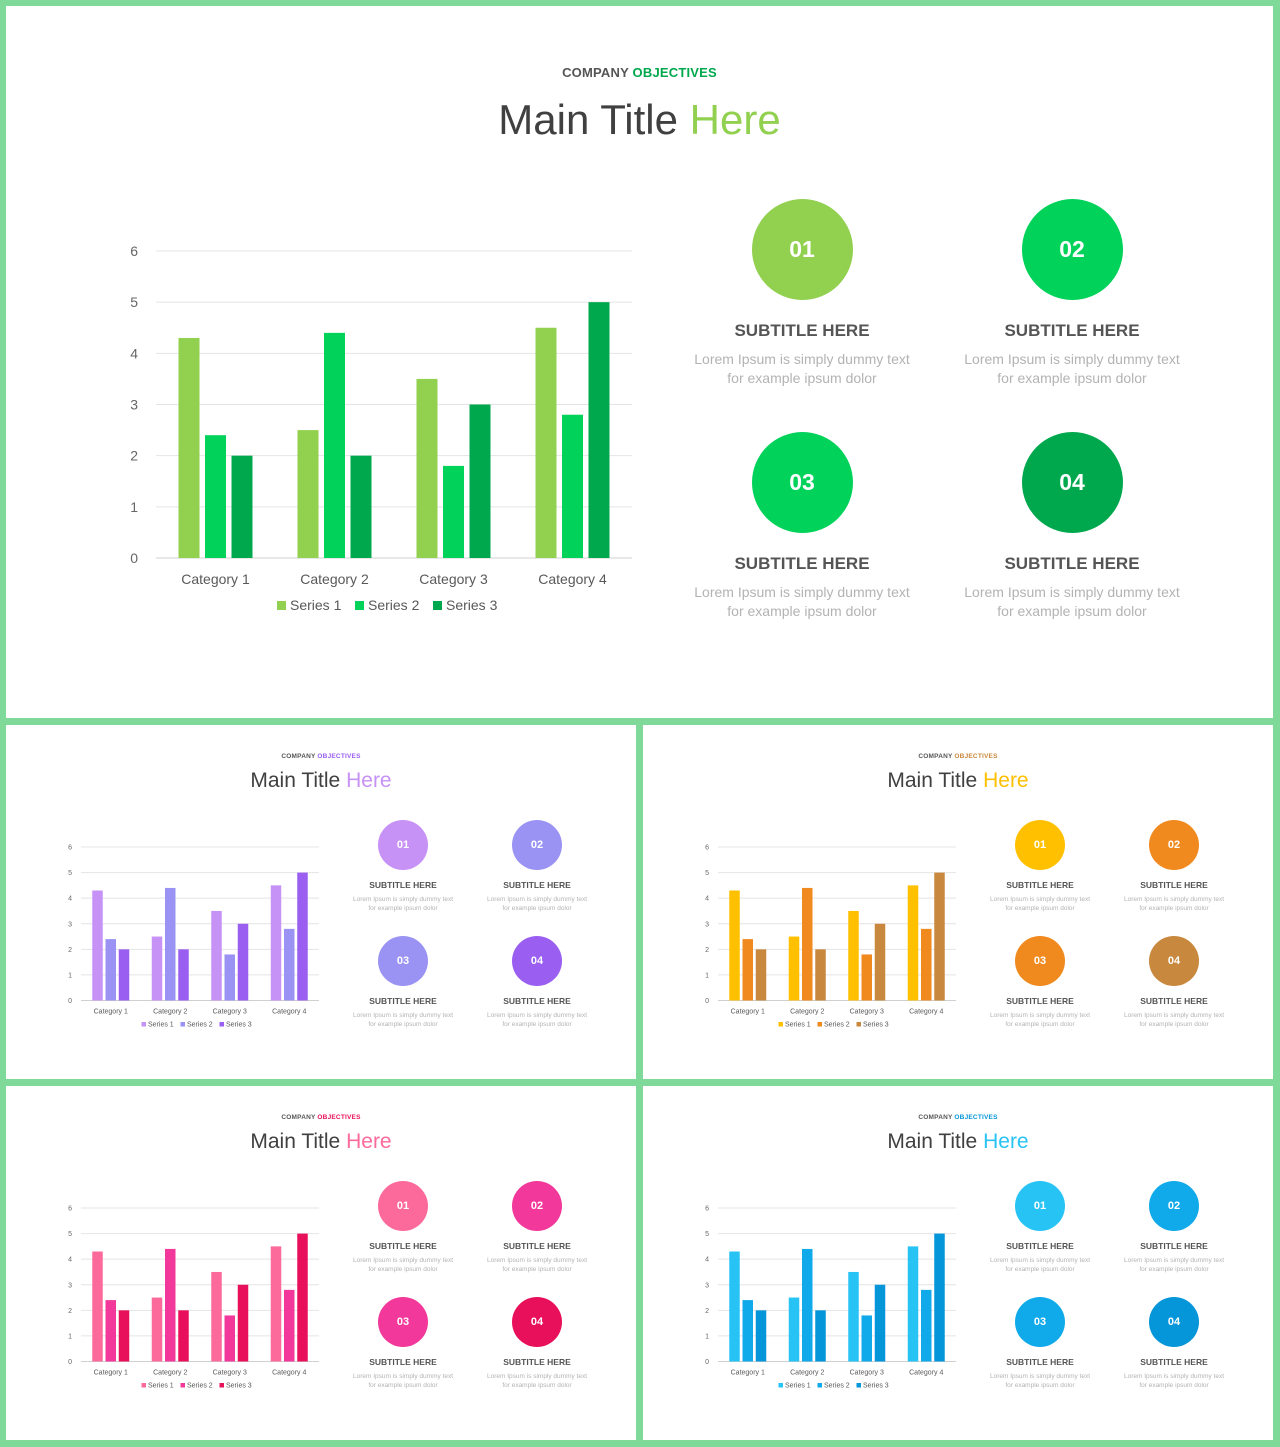  Describe the element at coordinates (867, 1012) in the screenshot. I see `x-category-label: Category 3` at that location.